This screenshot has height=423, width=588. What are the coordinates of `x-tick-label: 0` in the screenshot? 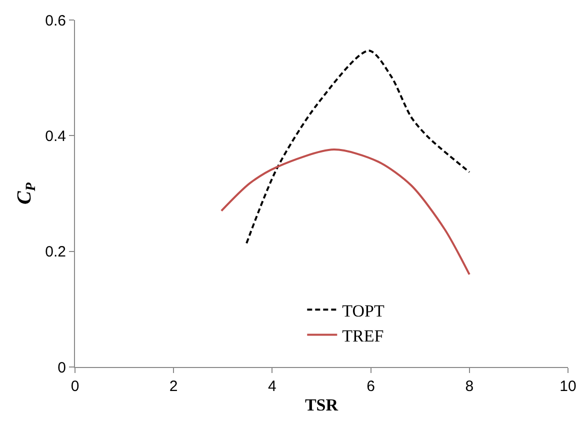 It's located at (75, 386).